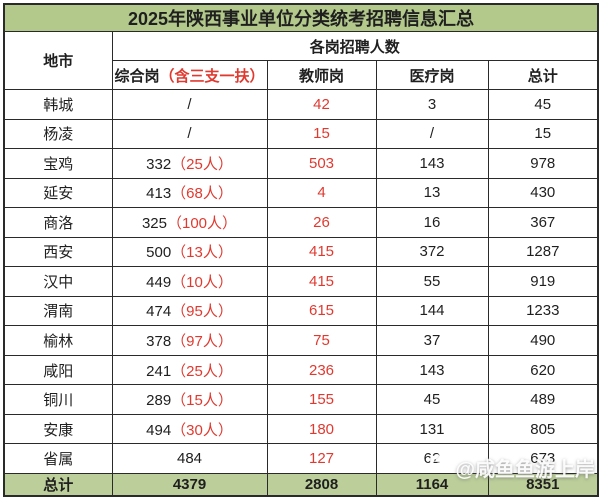 The height and width of the screenshot is (500, 600). What do you see at coordinates (58, 399) in the screenshot?
I see `city-cell: 铜川` at bounding box center [58, 399].